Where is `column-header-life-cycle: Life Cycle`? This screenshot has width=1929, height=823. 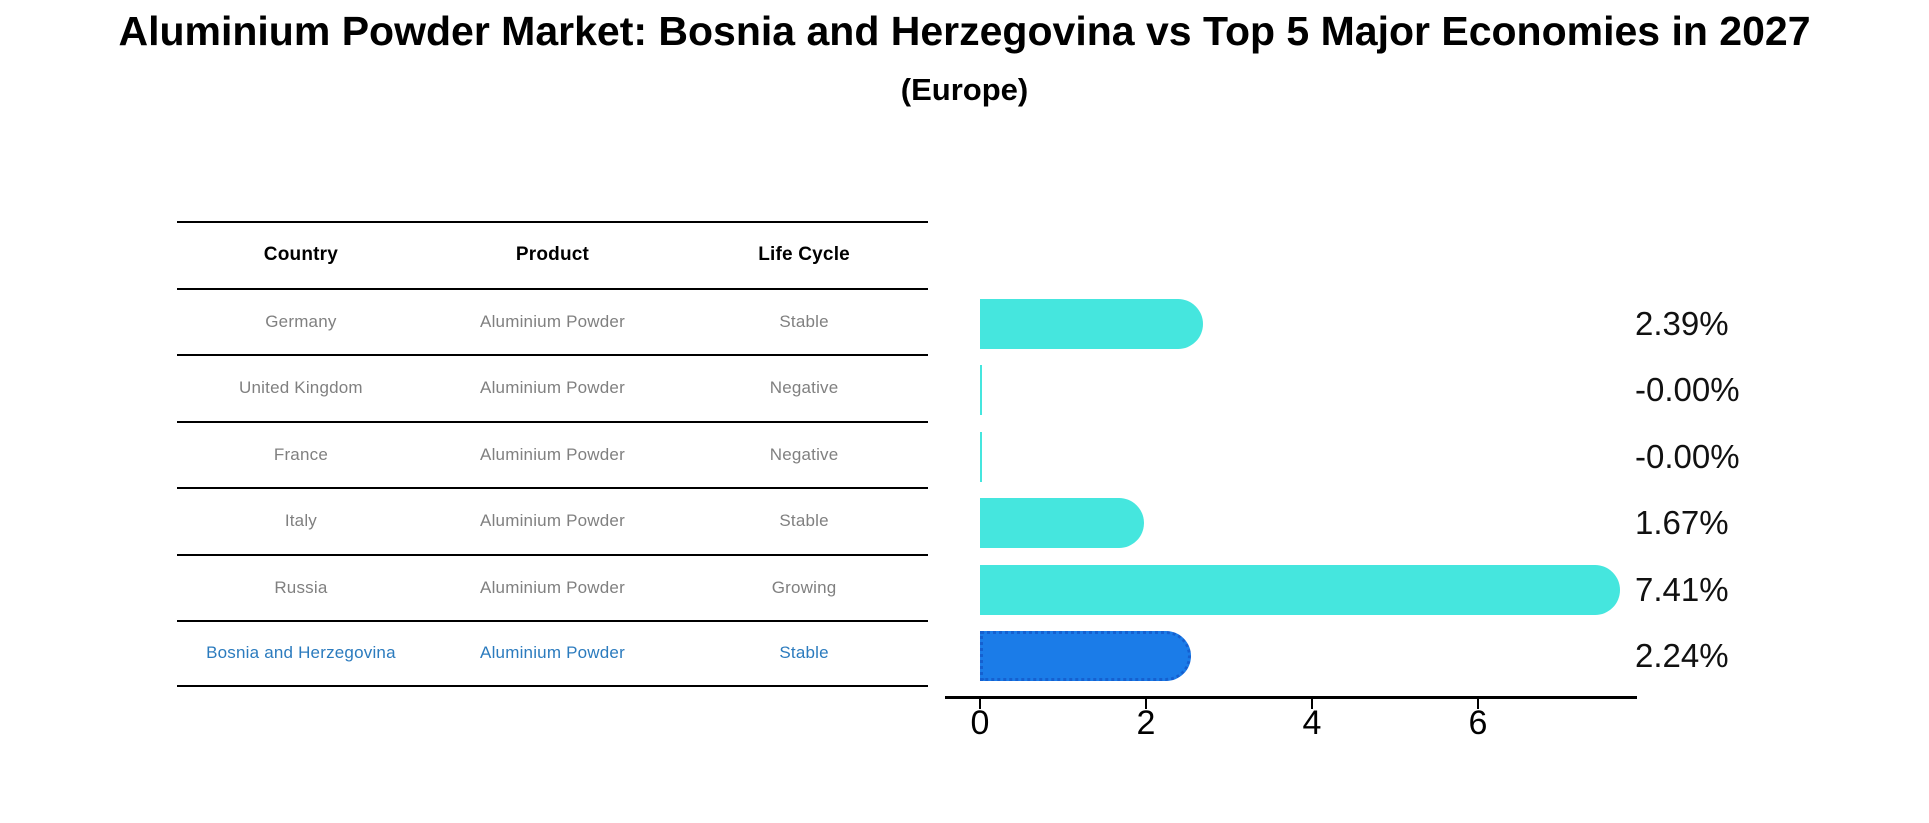 column-header-life-cycle: Life Cycle is located at coordinates (804, 255).